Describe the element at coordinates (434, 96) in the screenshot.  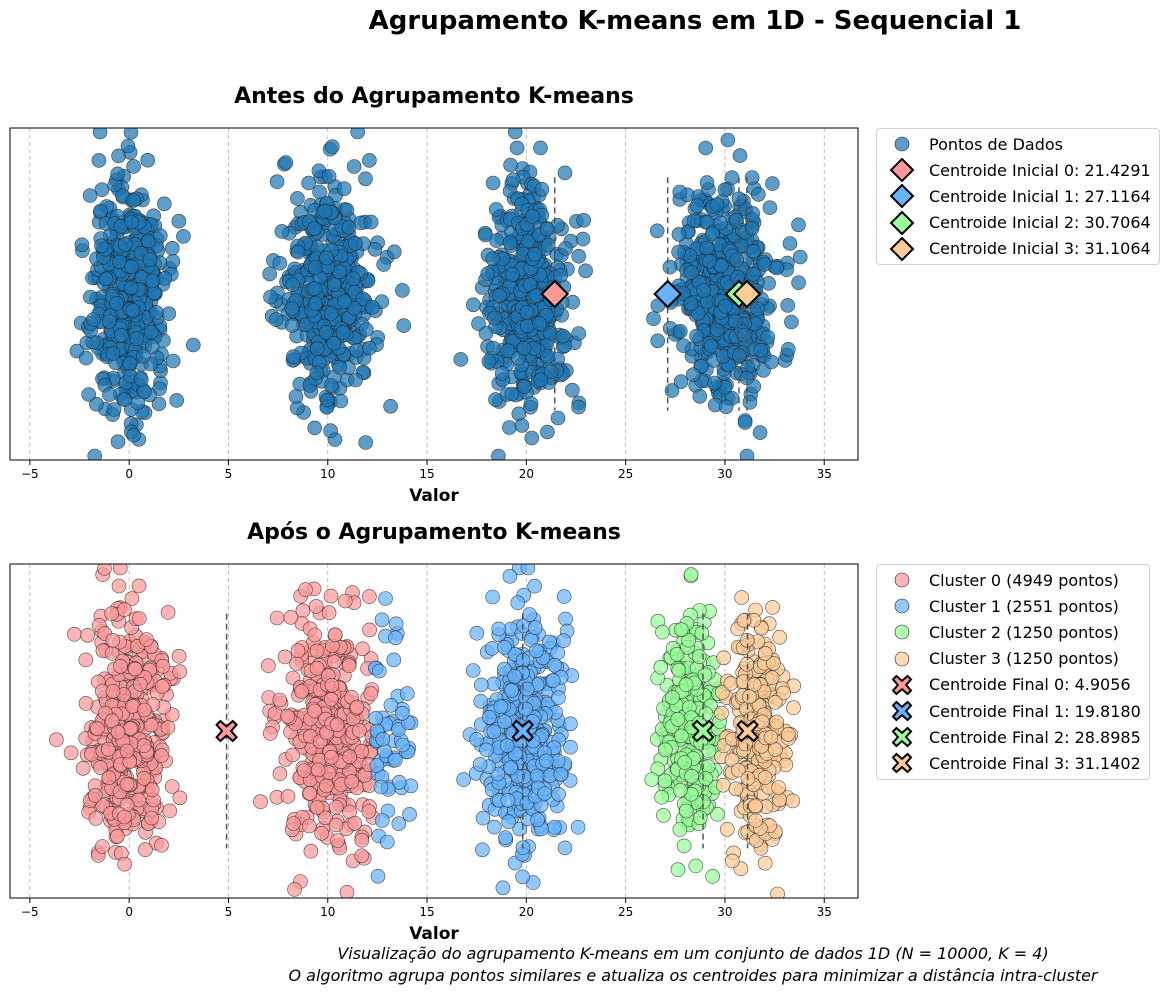
I see `chart-title-before: Antes do Agrupamento K-means` at that location.